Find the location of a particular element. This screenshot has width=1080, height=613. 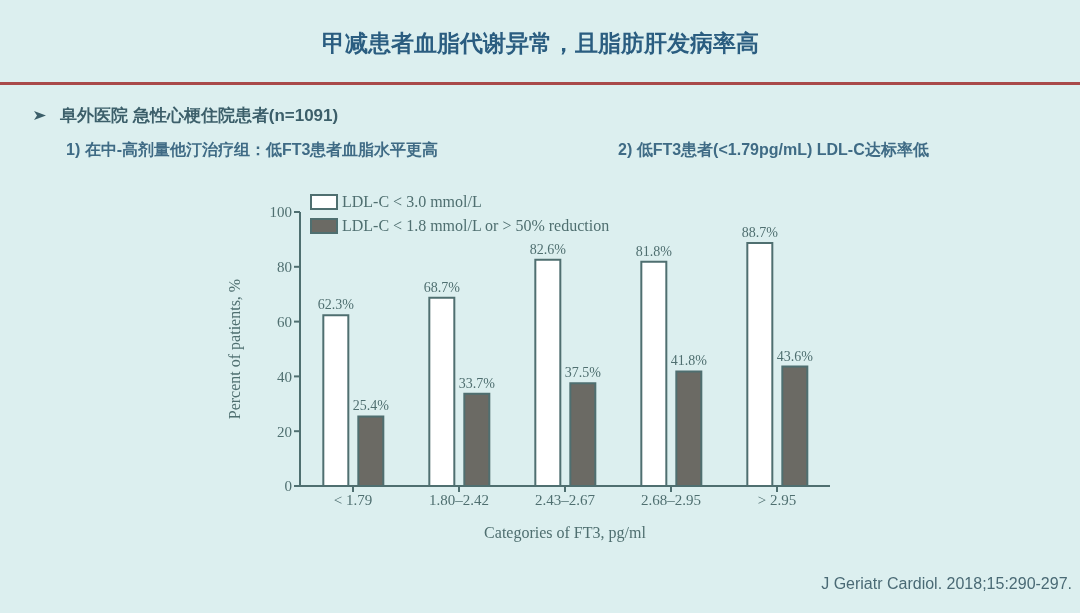

x-tick-label: < 1.79 is located at coordinates (353, 499).